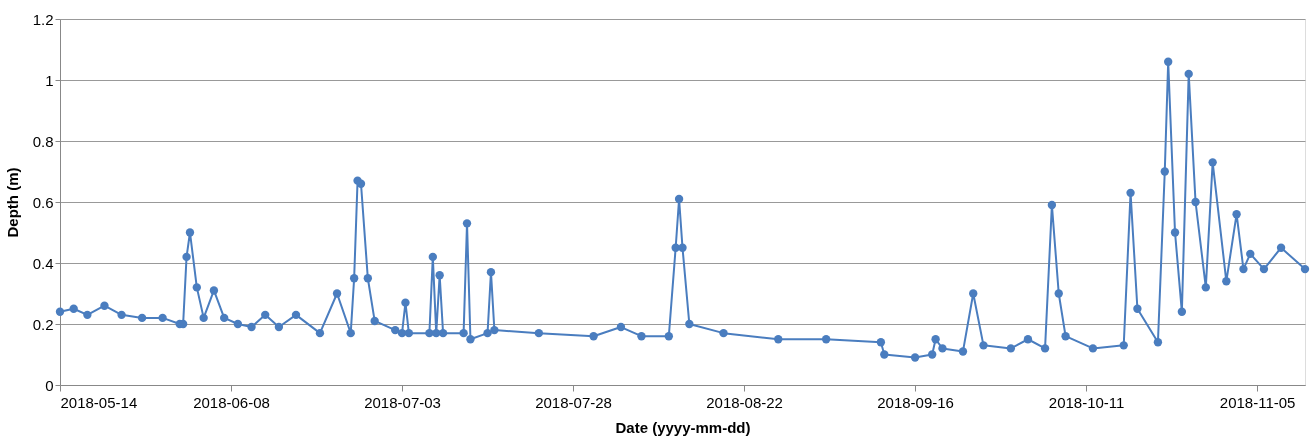 This screenshot has height=440, width=1312. What do you see at coordinates (1257, 402) in the screenshot?
I see `x-tick-label: 2018-11-05` at bounding box center [1257, 402].